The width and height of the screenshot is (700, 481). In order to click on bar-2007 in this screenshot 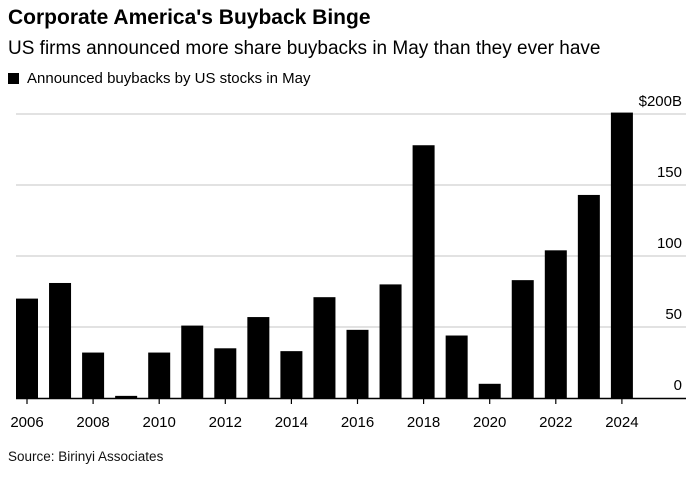, I will do `click(60, 340)`.